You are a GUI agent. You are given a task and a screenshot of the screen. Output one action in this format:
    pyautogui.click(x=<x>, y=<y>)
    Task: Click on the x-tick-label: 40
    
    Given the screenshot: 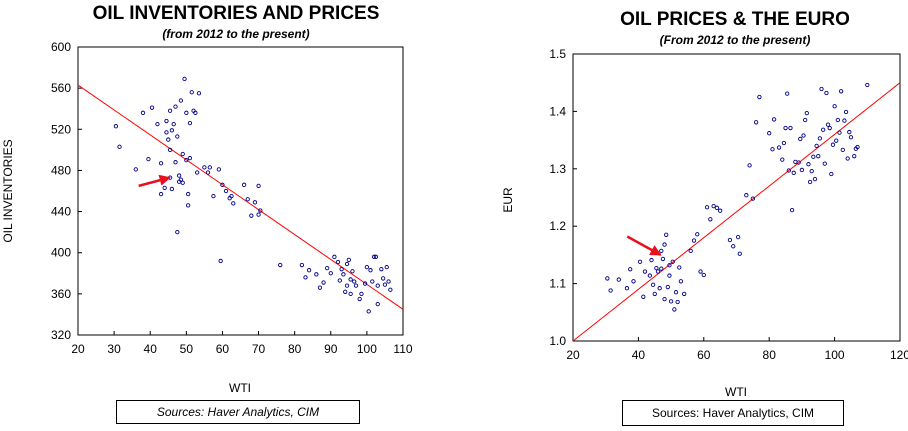 What is the action you would take?
    pyautogui.click(x=639, y=355)
    